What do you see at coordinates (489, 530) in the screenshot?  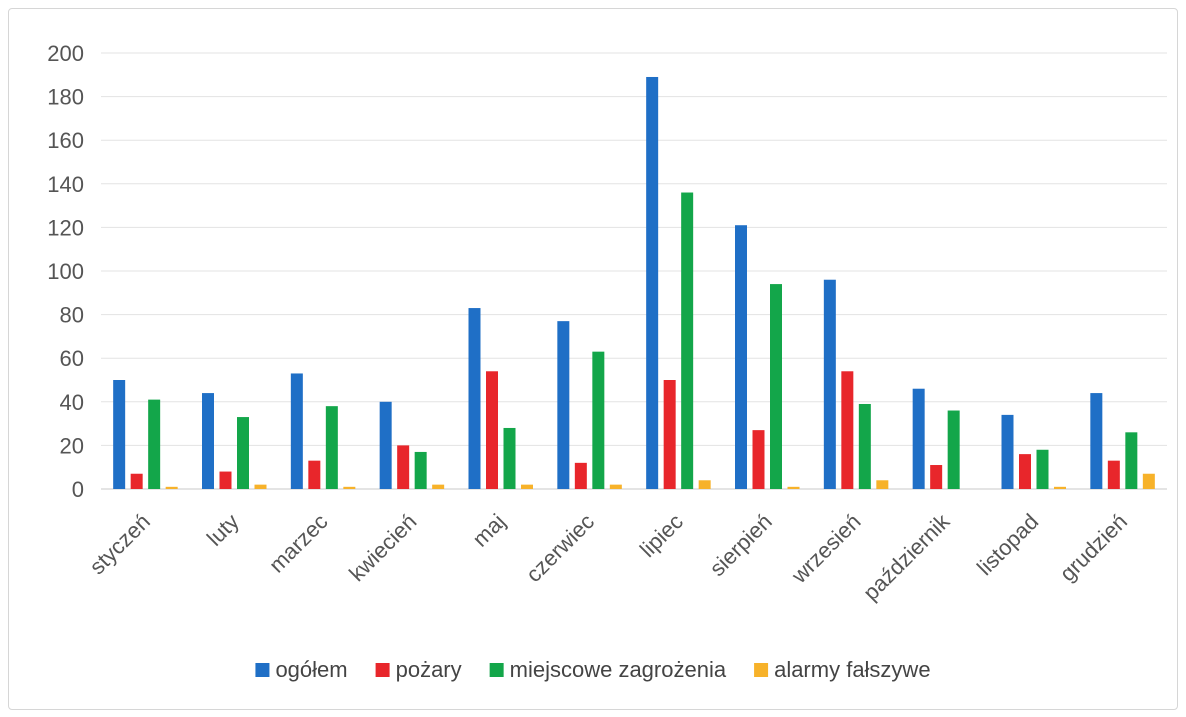 I see `x-tick-label: maj` at bounding box center [489, 530].